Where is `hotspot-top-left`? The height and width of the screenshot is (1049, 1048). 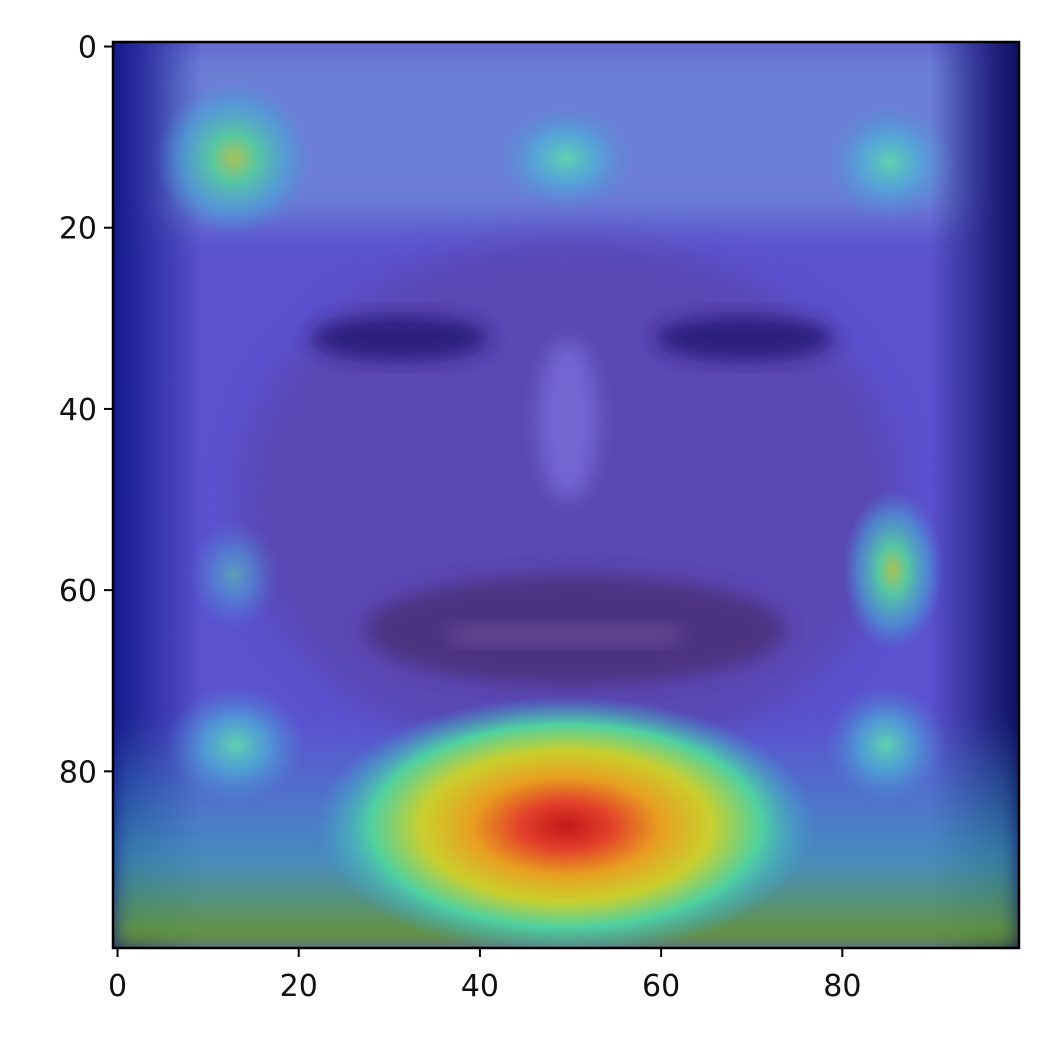
hotspot-top-left is located at coordinates (234, 158).